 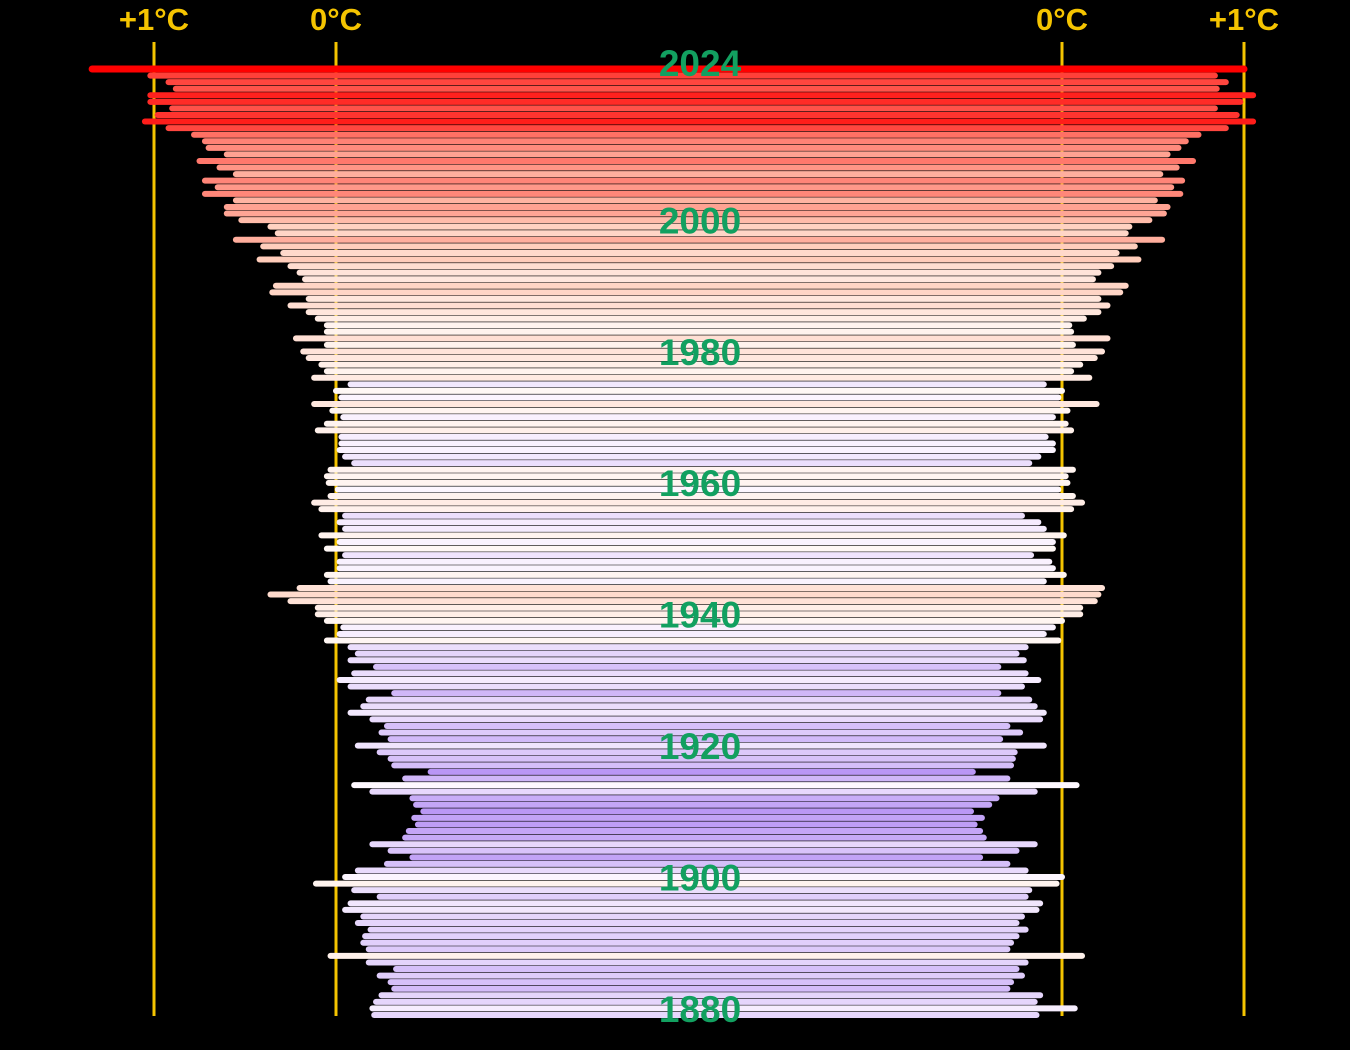 What do you see at coordinates (700, 877) in the screenshot?
I see `year-label: 1900` at bounding box center [700, 877].